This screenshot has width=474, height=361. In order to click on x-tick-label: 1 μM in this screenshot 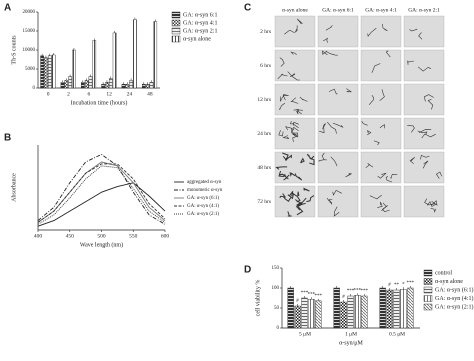, I will do `click(351, 334)`.